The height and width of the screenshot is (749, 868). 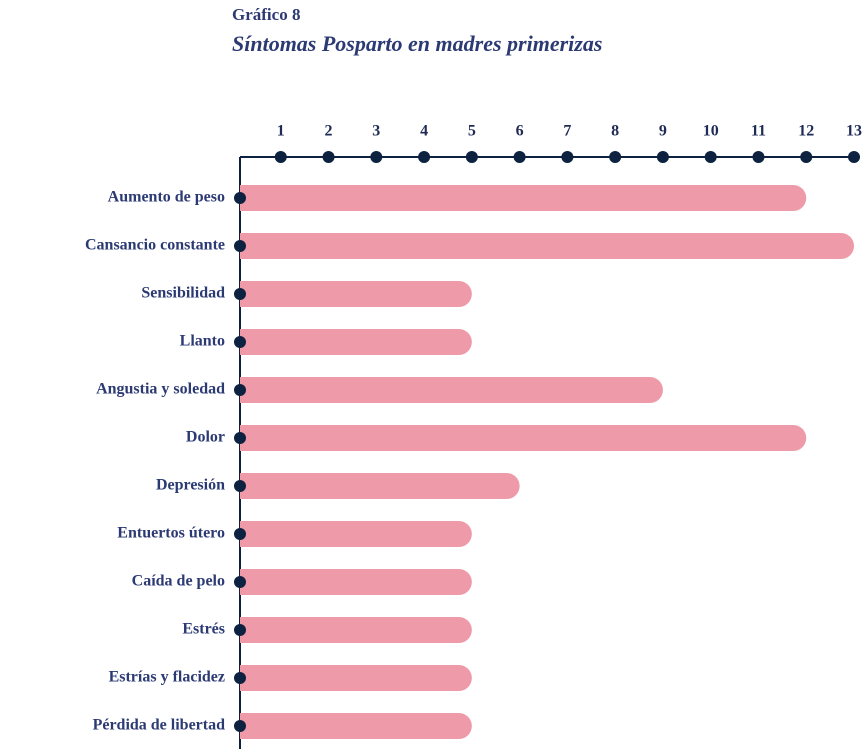 I want to click on y-tick-label: Cansancio constante, so click(x=155, y=245).